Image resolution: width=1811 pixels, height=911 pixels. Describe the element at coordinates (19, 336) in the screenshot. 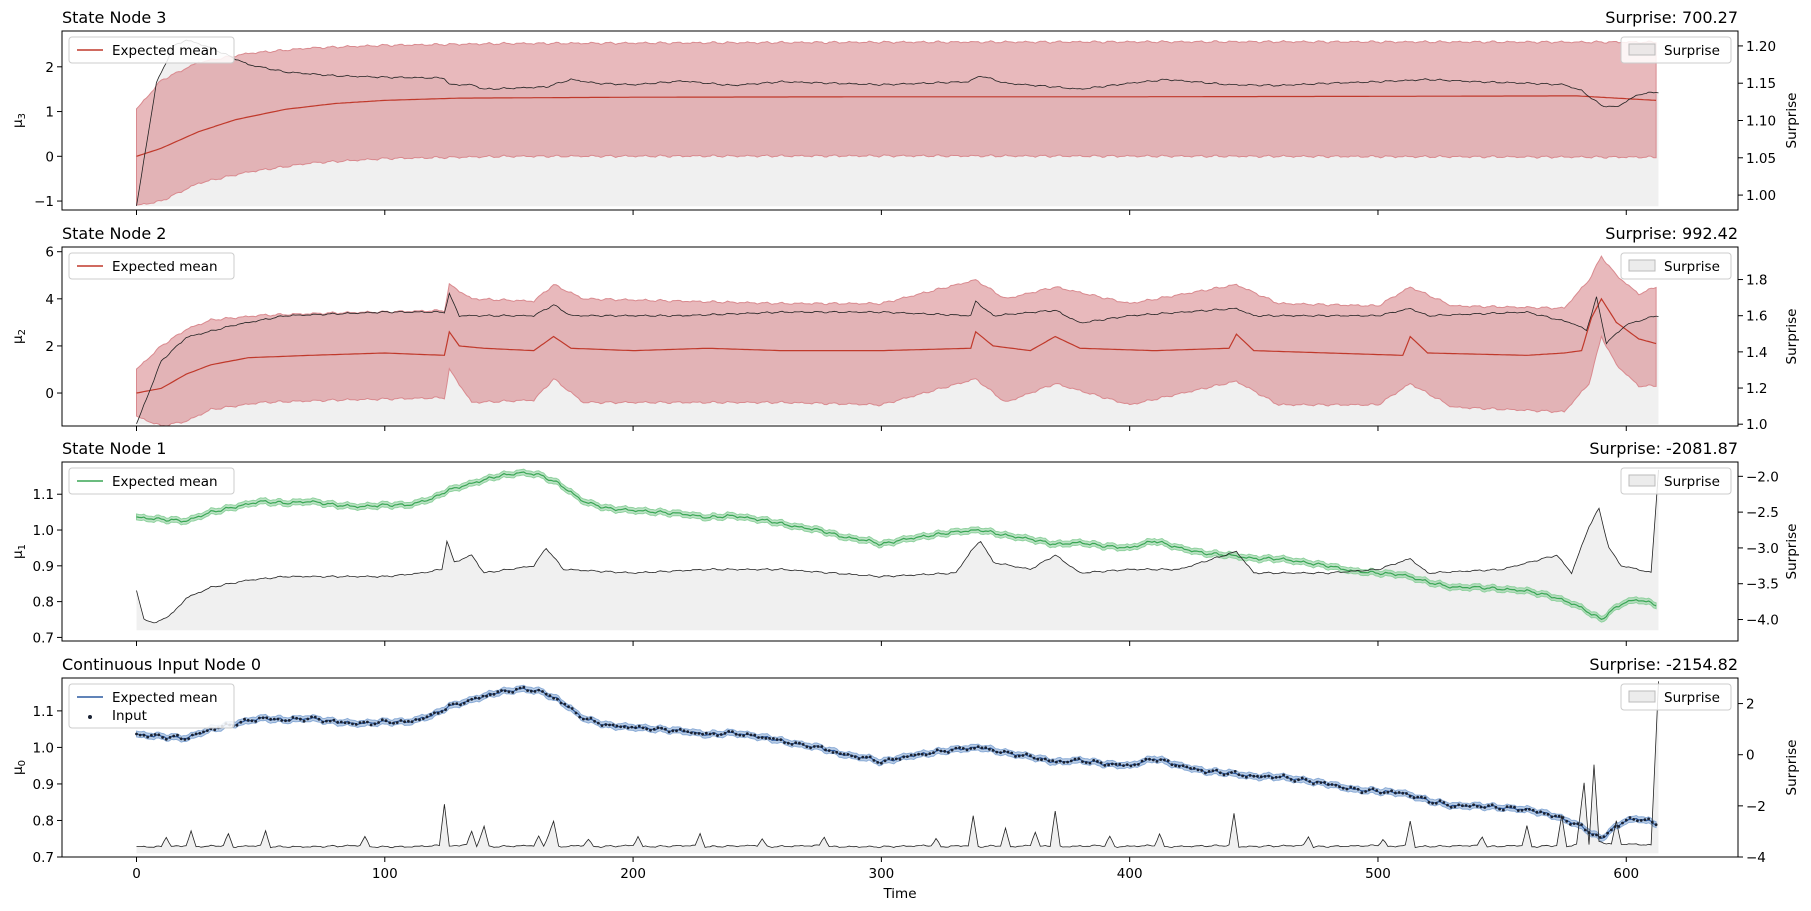

I see `y-axis-label: μ2` at that location.